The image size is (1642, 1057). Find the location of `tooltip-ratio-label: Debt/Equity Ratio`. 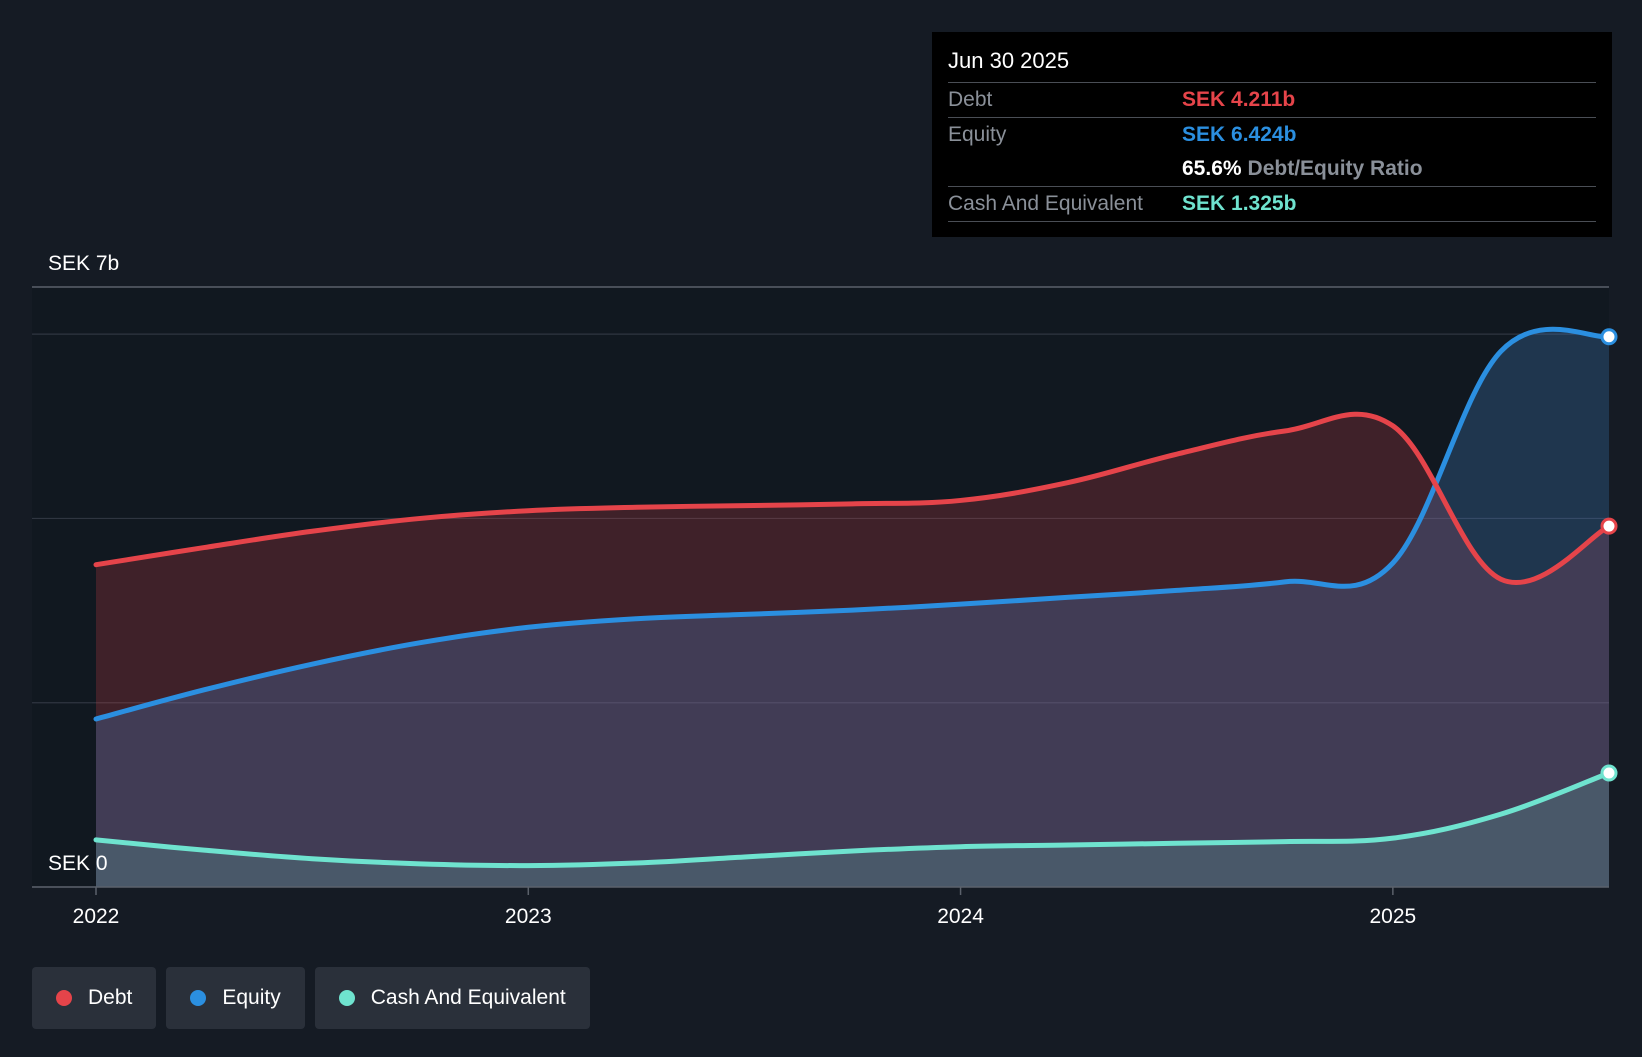

tooltip-ratio-label: Debt/Equity Ratio is located at coordinates (1335, 168).